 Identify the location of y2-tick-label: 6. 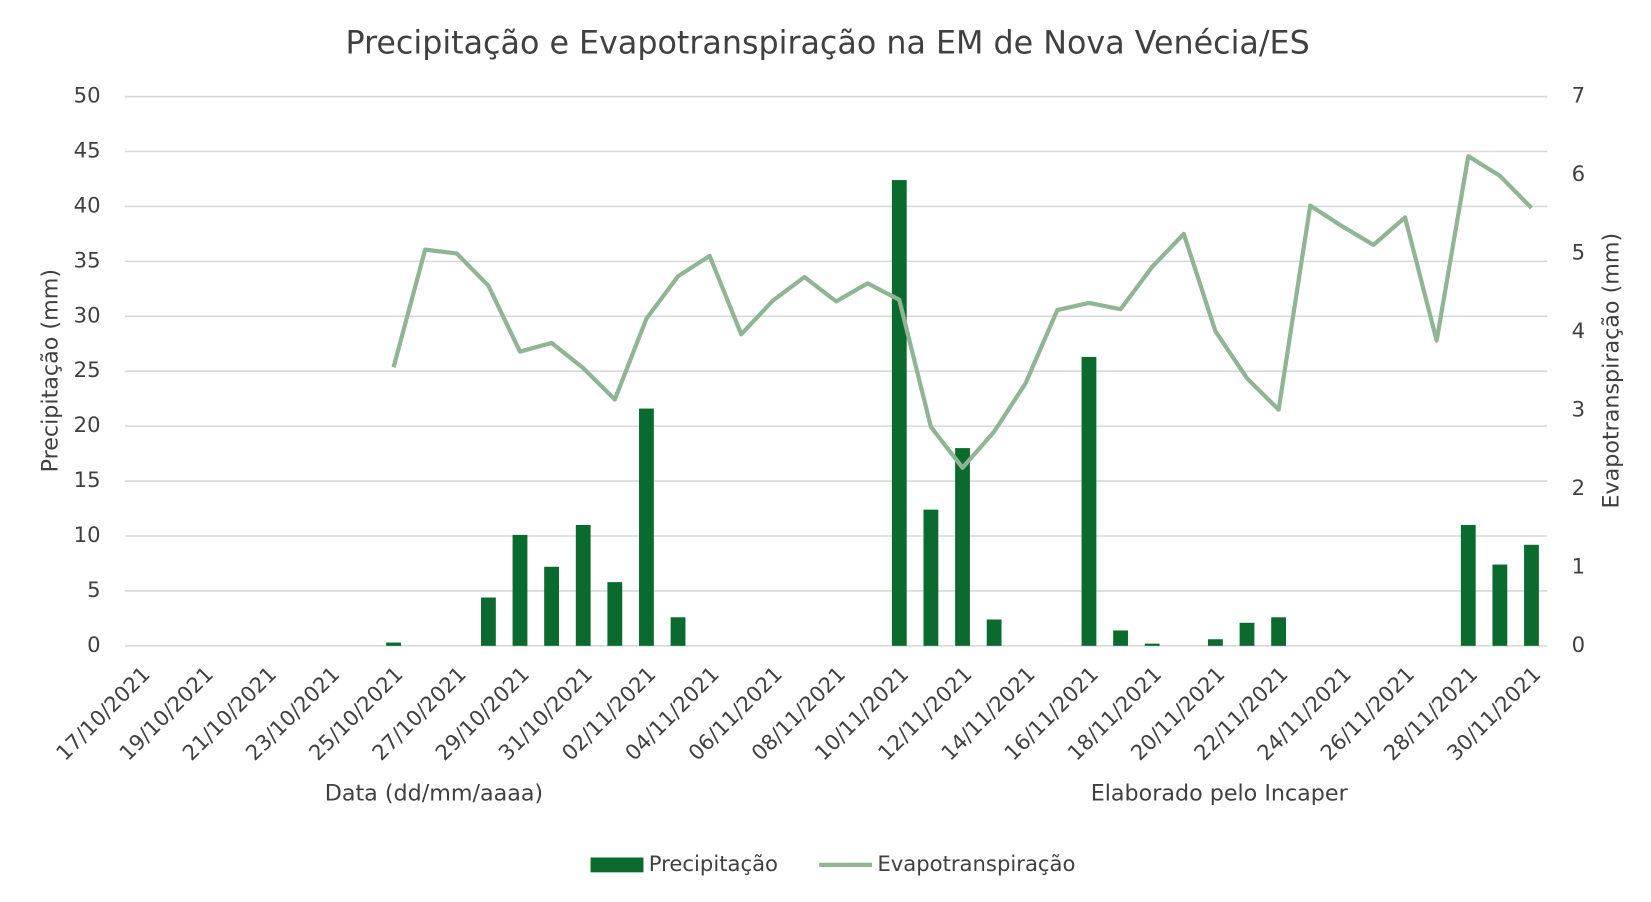
(1578, 173).